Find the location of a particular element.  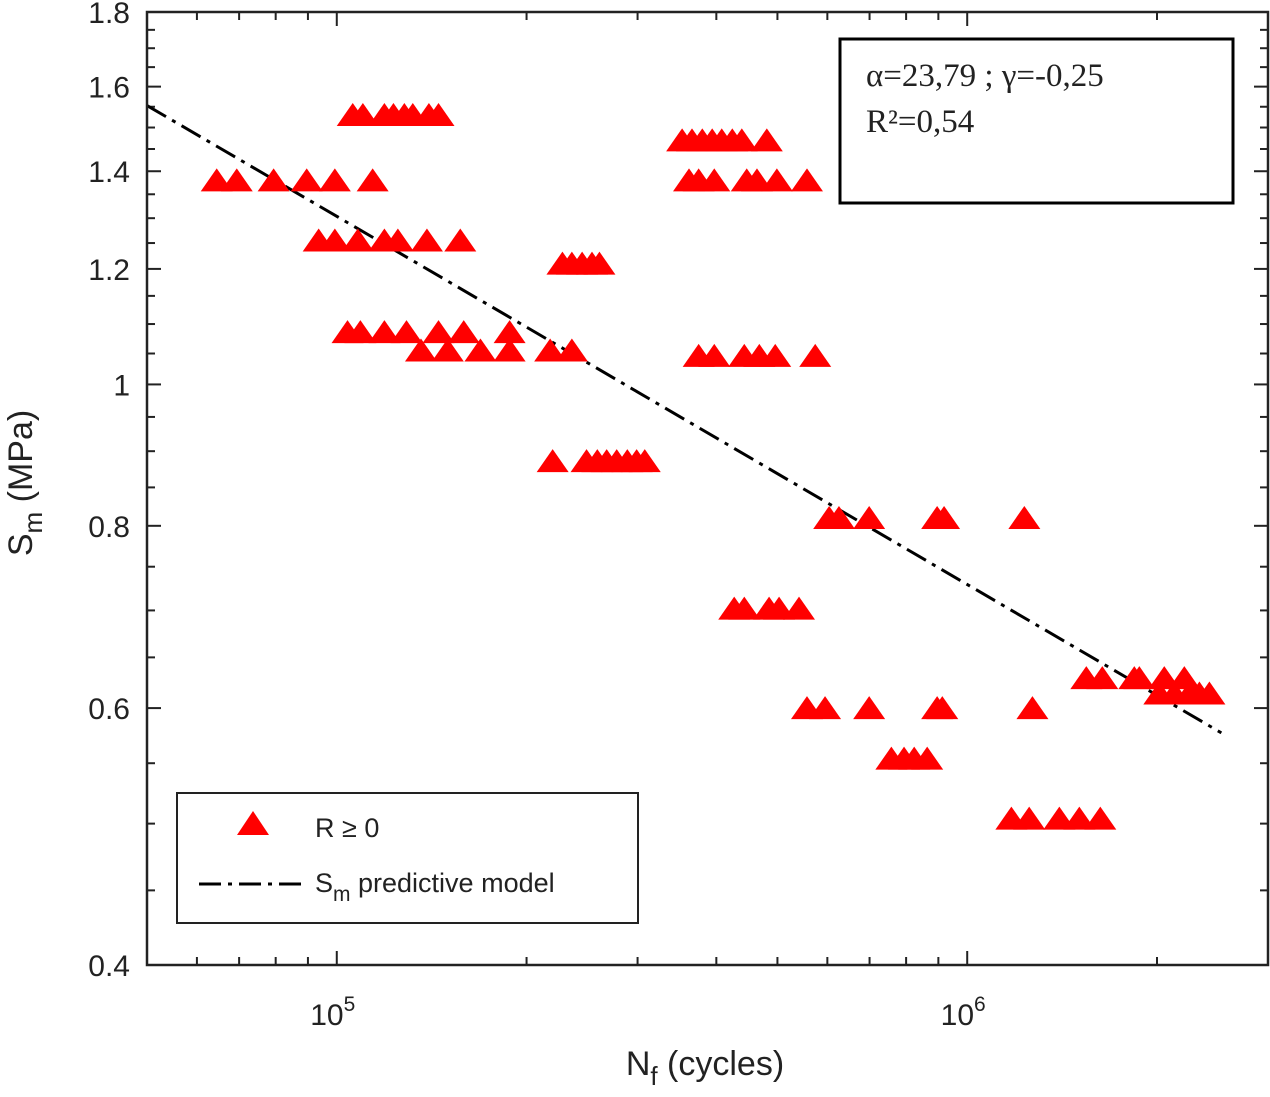

legend: R ≥ 0 Sm predictive model is located at coordinates (407, 858).